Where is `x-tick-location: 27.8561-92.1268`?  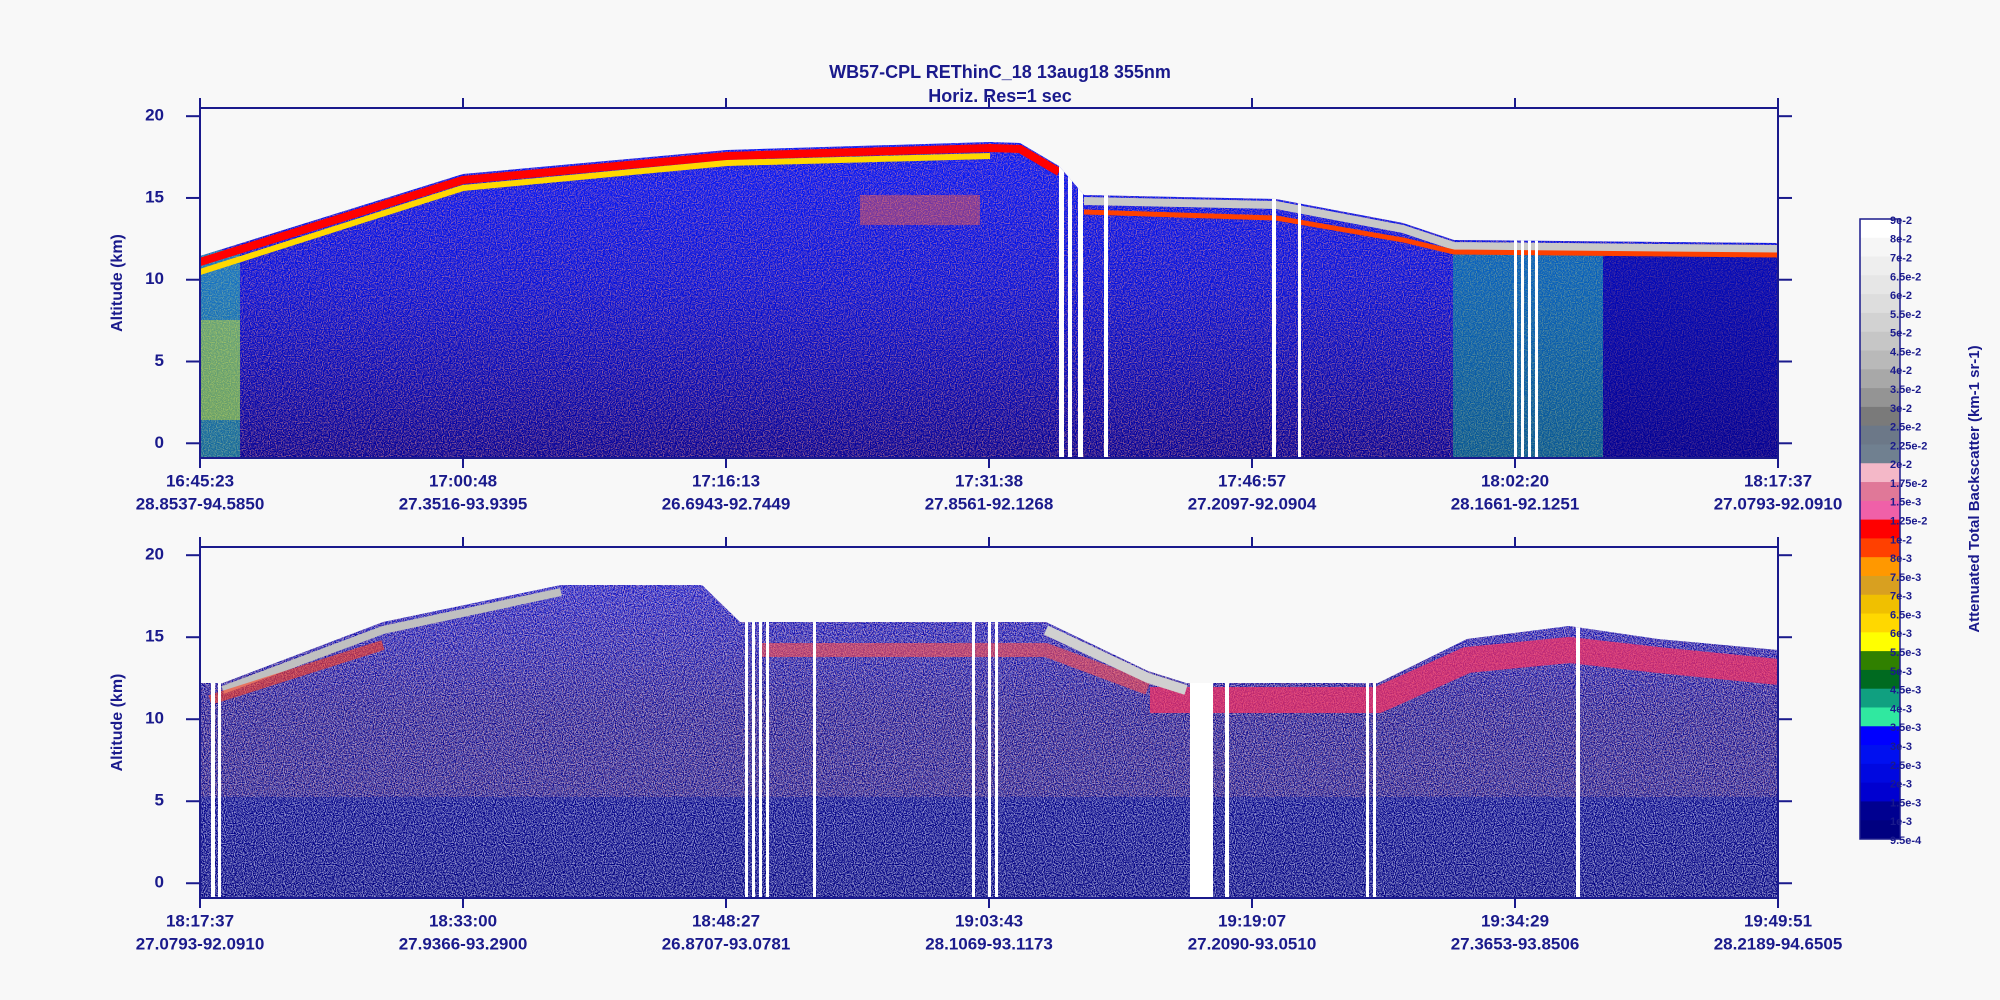 x-tick-location: 27.8561-92.1268 is located at coordinates (989, 503).